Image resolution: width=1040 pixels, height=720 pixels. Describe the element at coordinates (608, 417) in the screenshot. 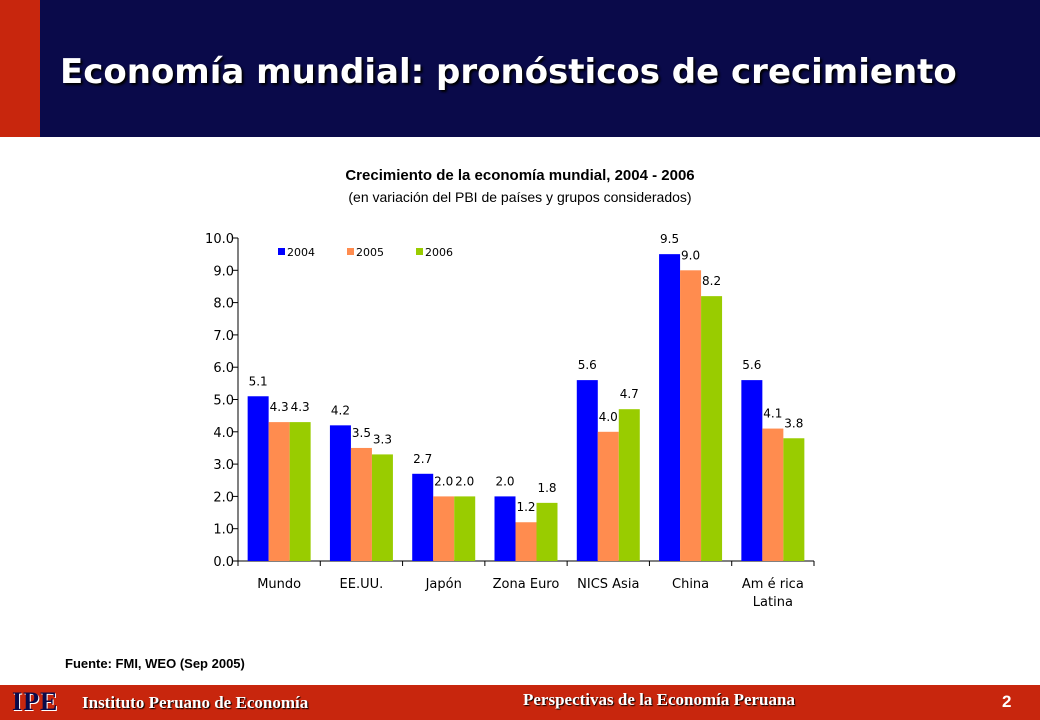

I see `data-label: 4.0` at that location.